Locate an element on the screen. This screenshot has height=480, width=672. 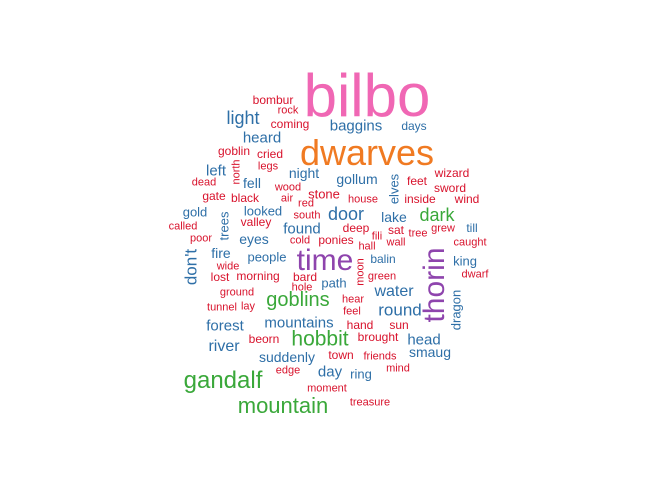
word-dwarves: dwarves is located at coordinates (367, 152).